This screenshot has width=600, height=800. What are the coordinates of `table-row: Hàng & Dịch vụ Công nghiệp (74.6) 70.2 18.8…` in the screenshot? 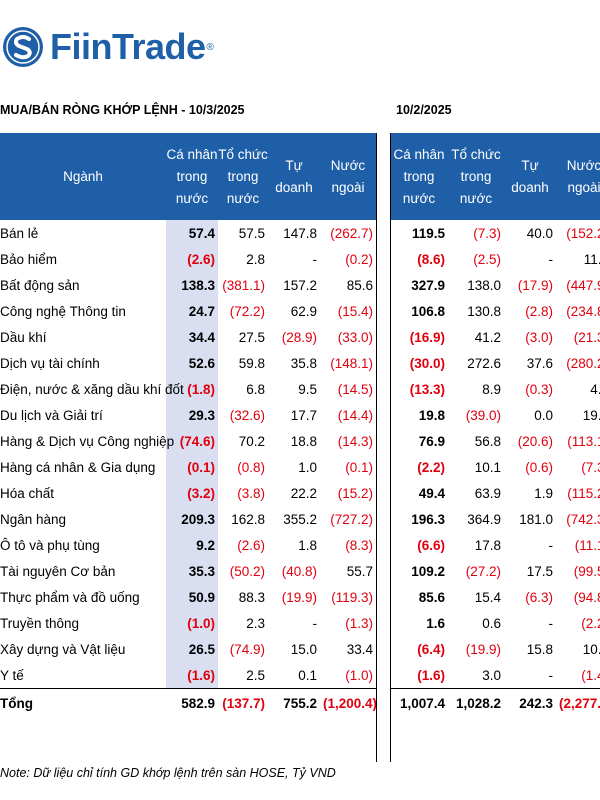 It's located at (188, 441).